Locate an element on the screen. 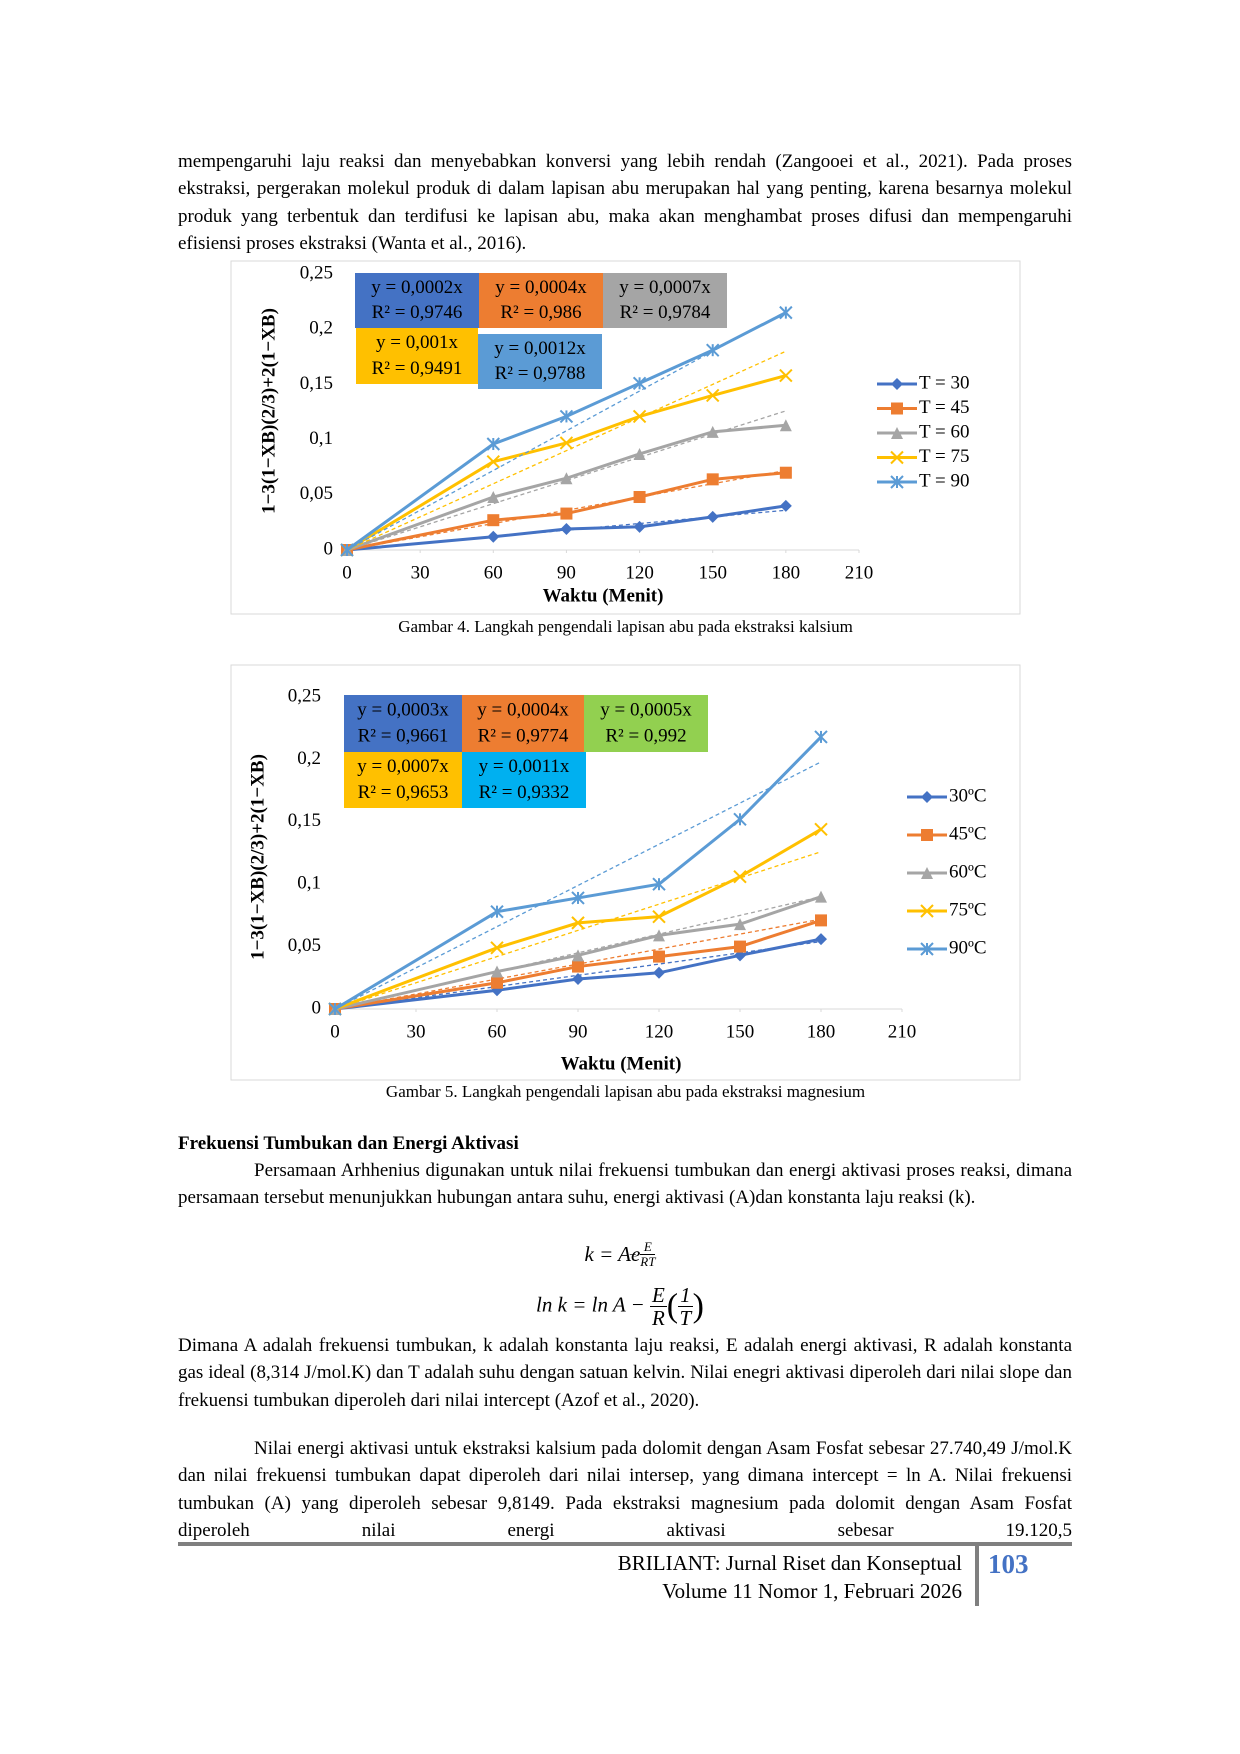 This screenshot has width=1240, height=1754. footer-rule is located at coordinates (625, 1544).